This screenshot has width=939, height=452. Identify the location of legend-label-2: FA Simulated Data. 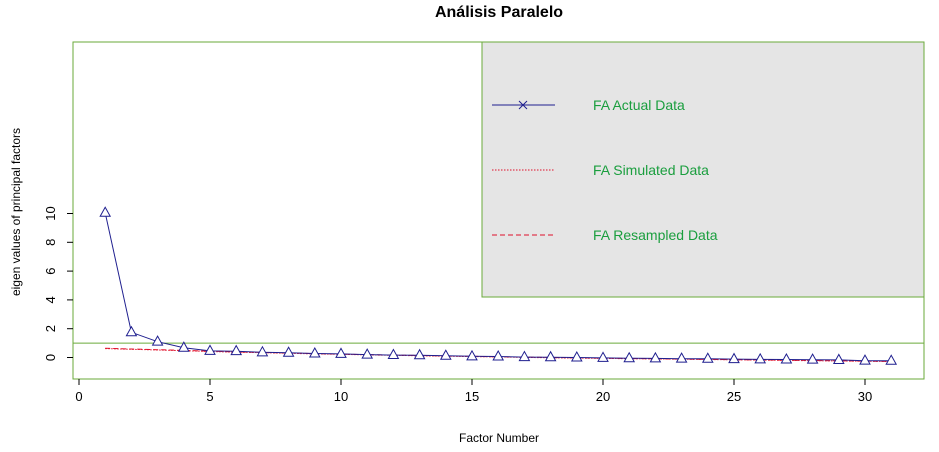
(651, 170).